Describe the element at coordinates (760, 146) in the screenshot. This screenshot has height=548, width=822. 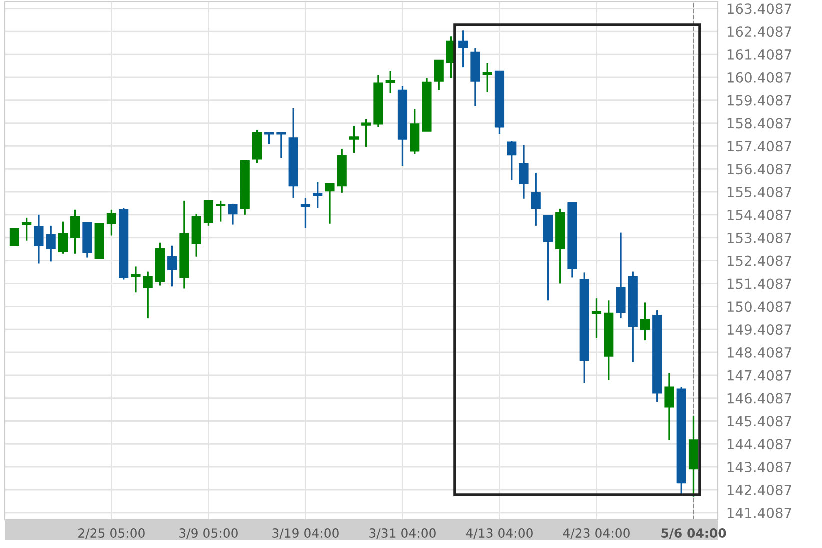
I see `y-tick-label: 157.4087` at that location.